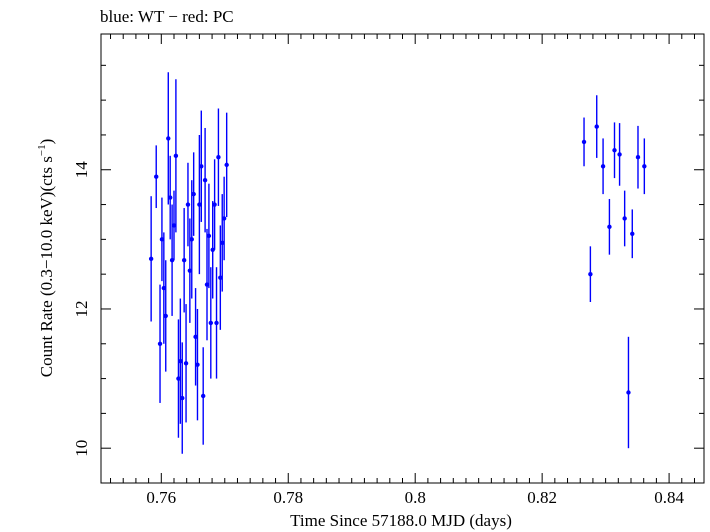 The width and height of the screenshot is (710, 532). Describe the element at coordinates (81, 170) in the screenshot. I see `y-tick-label: 14` at that location.